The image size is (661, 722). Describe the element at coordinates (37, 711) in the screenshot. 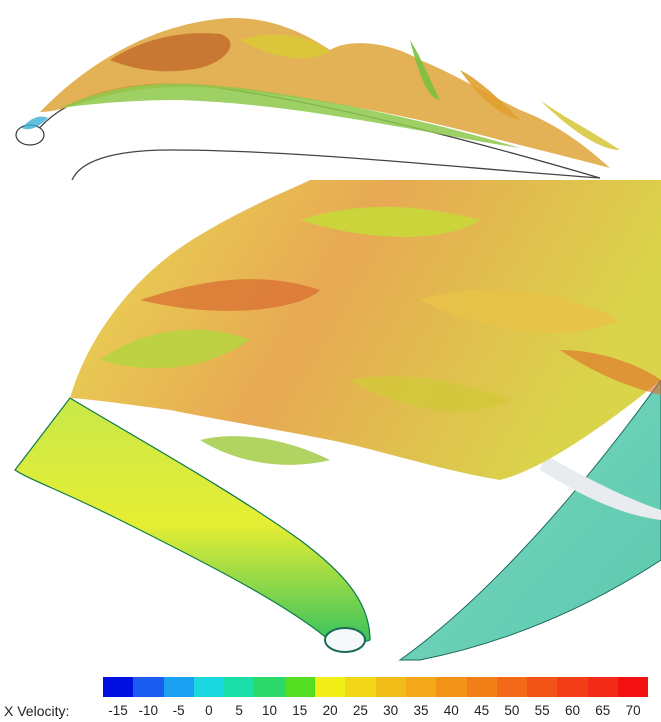

I see `colorbar-title: X Velocity:` at that location.